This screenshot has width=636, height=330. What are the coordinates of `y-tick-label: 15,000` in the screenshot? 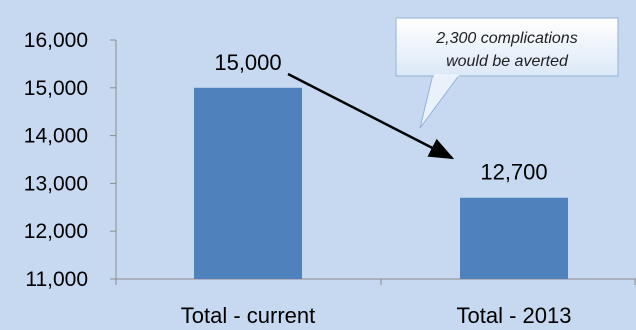 It's located at (56, 88).